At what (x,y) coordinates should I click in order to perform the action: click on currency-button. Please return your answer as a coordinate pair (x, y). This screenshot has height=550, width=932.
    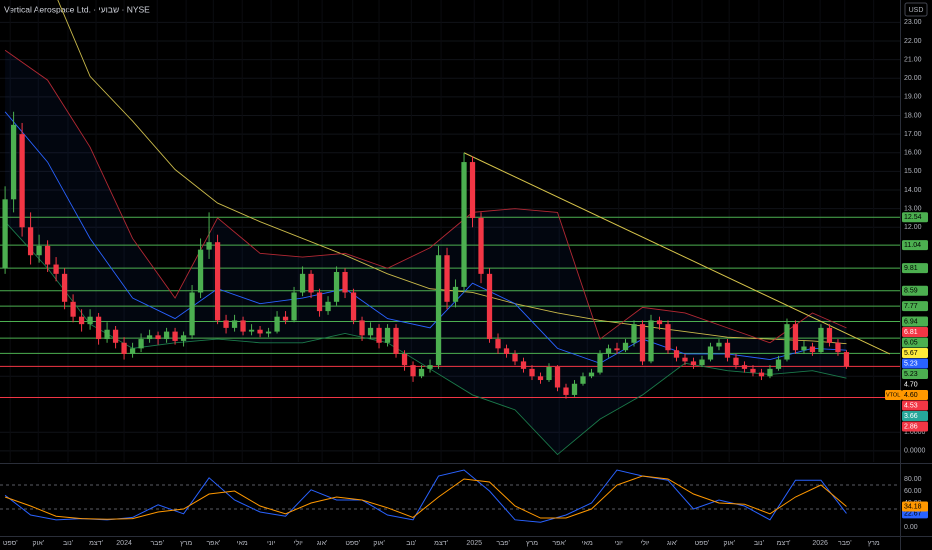
    Looking at the image, I should click on (916, 9).